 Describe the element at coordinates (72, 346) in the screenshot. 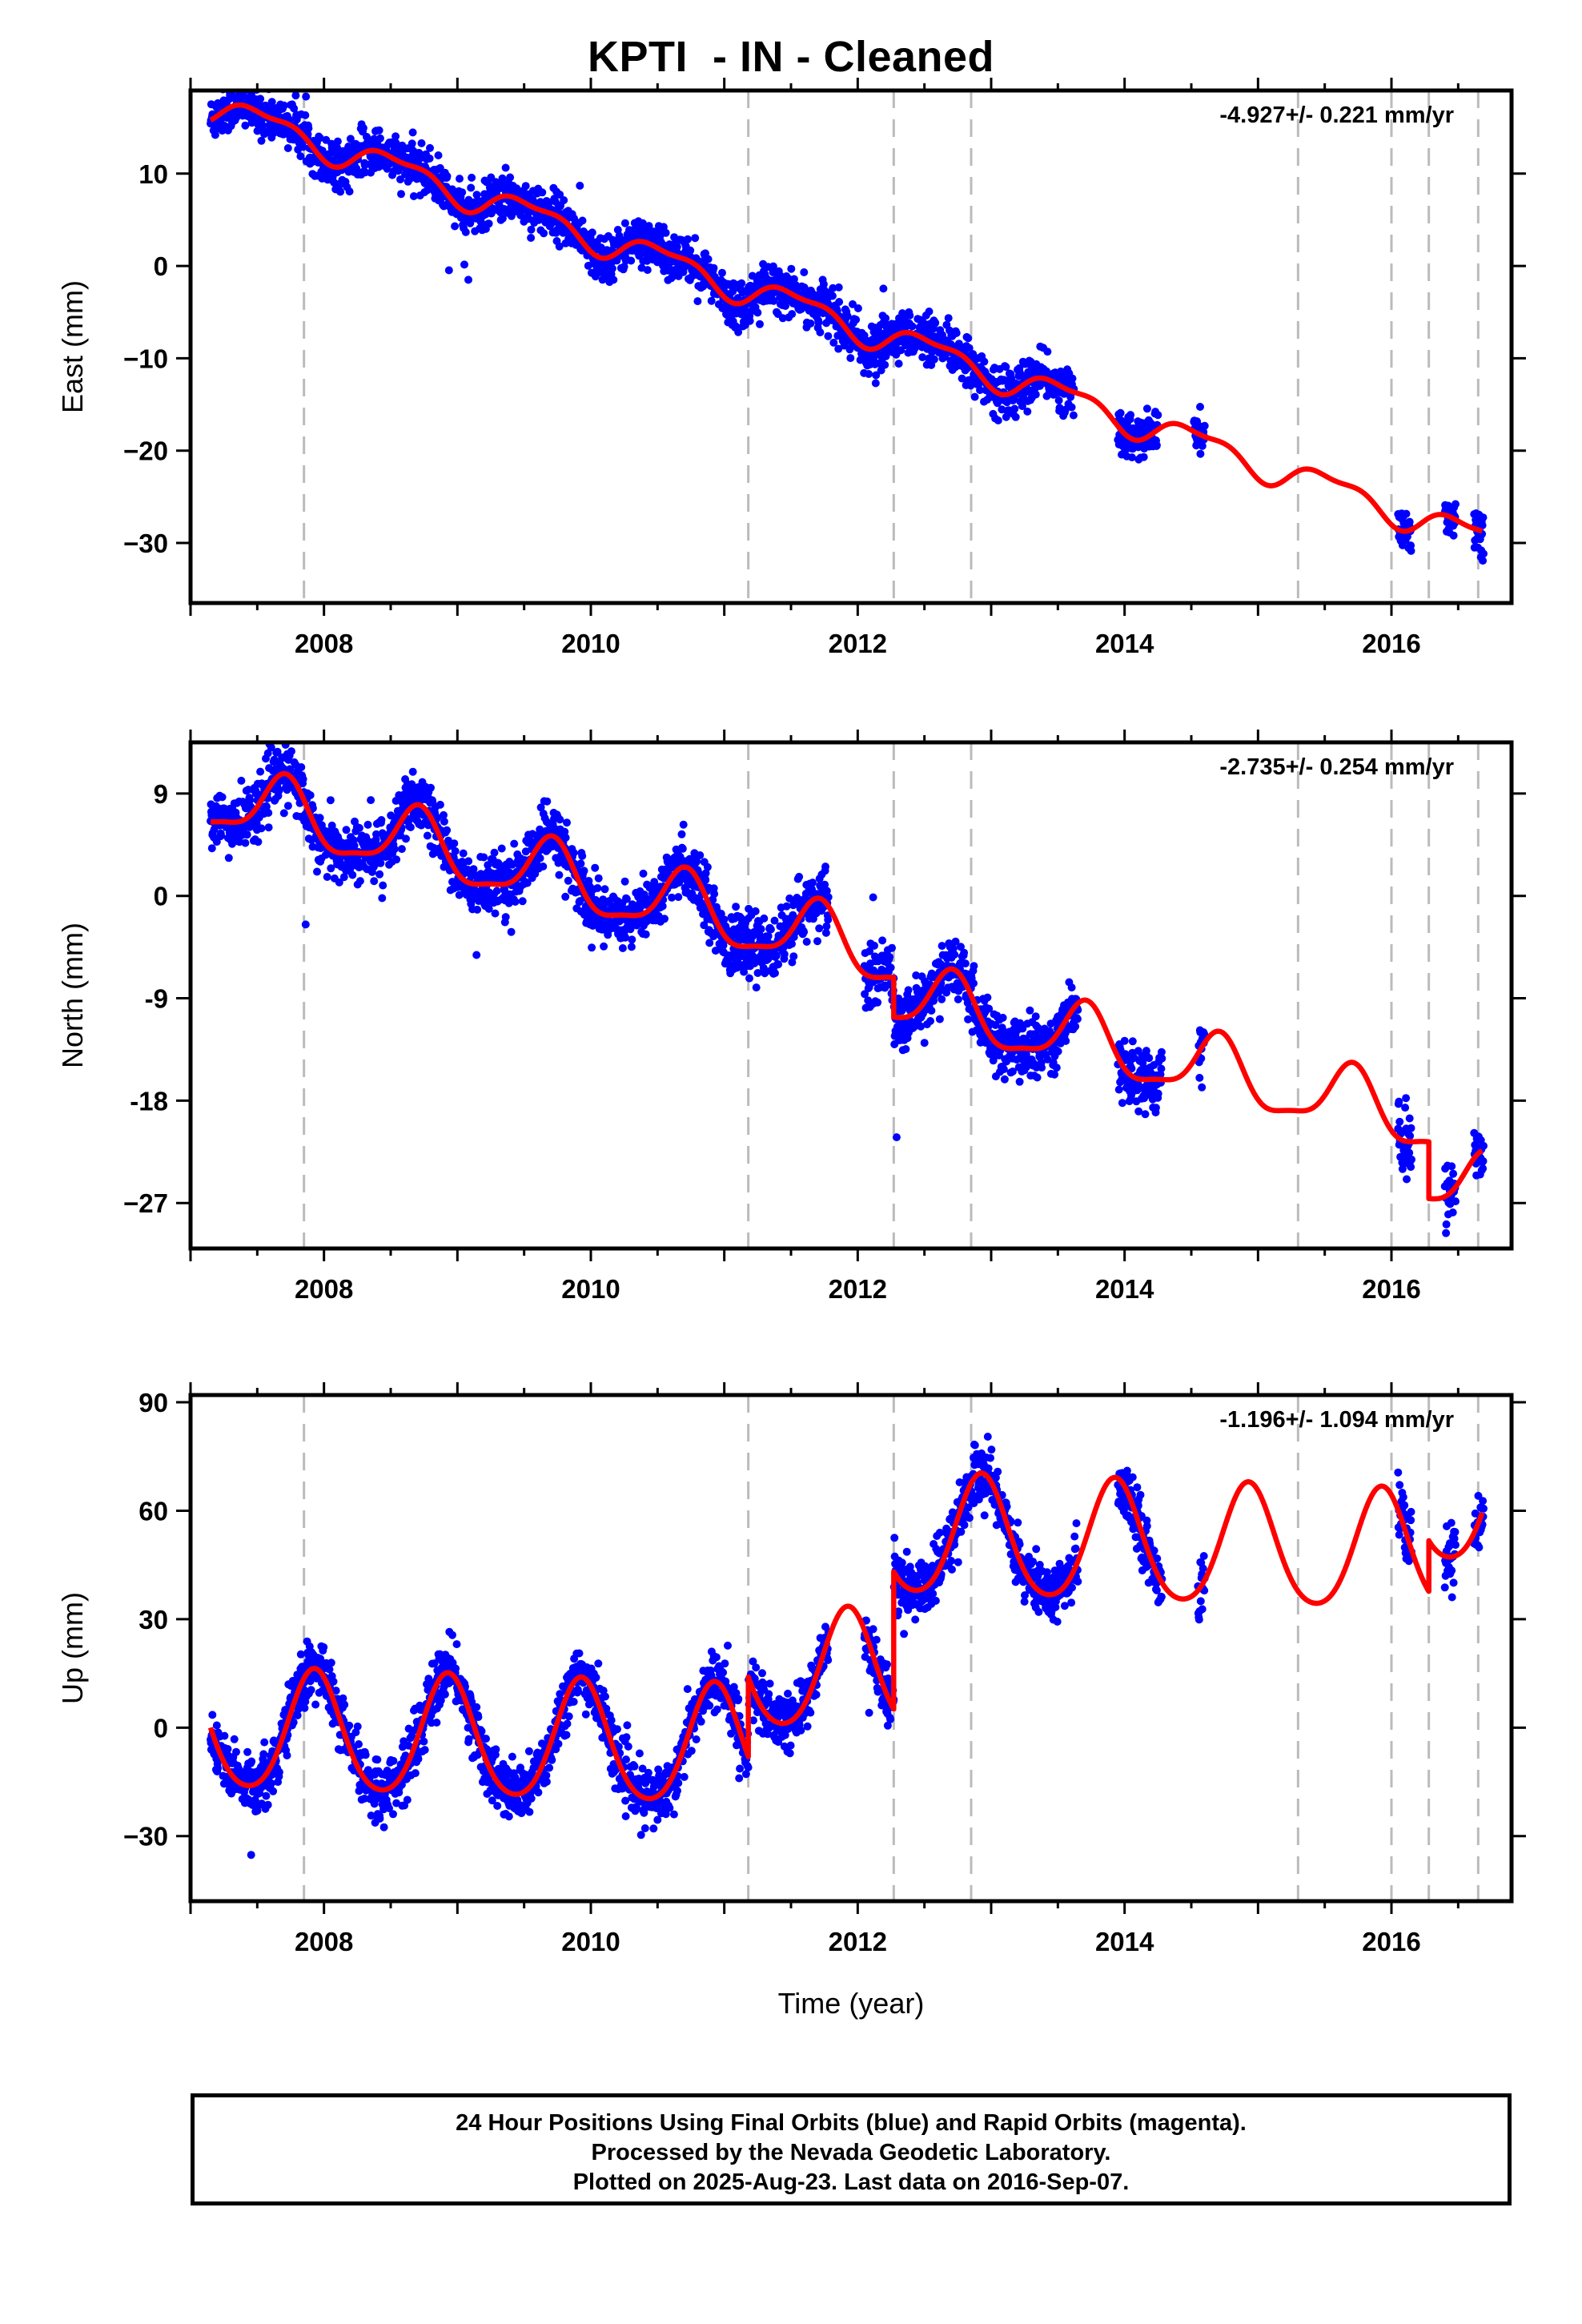

I see `east-ylabel: East (mm)` at that location.